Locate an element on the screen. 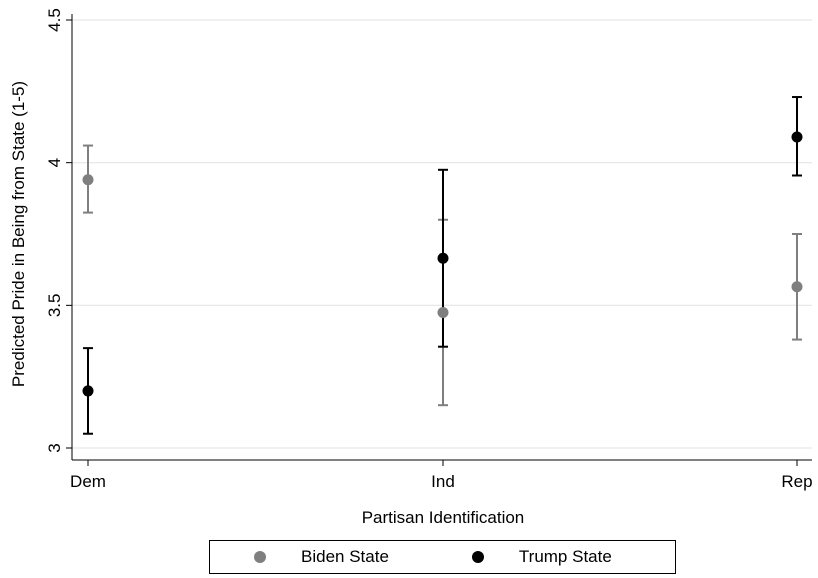  y-tick-label: 3 is located at coordinates (54, 447).